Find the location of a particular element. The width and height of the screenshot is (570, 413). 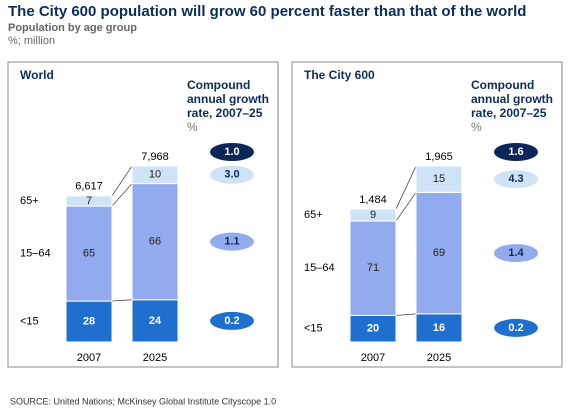

value-label: 66 is located at coordinates (155, 242).